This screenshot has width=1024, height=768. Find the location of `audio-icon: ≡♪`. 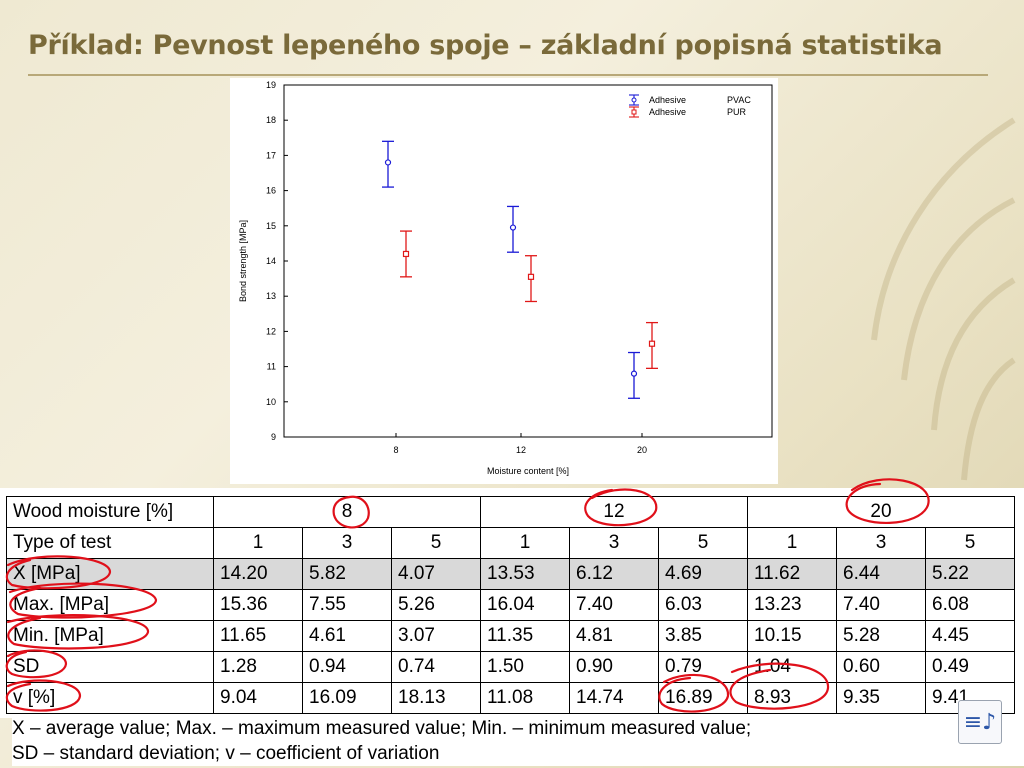

audio-icon: ≡♪ is located at coordinates (980, 722).